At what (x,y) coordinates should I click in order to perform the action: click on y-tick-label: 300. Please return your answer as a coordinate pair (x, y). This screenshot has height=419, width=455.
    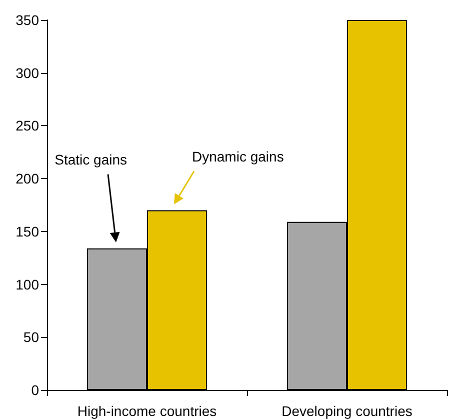
    Looking at the image, I should click on (28, 72).